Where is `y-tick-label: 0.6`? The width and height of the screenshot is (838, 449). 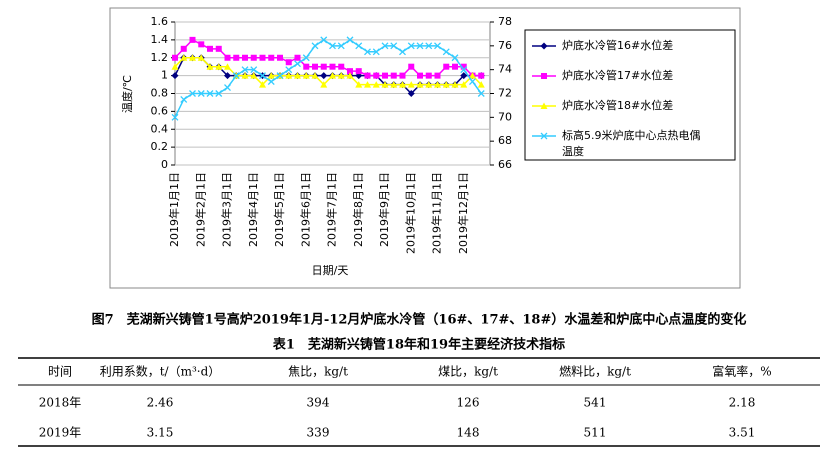 y-tick-label: 0.6 is located at coordinates (160, 110).